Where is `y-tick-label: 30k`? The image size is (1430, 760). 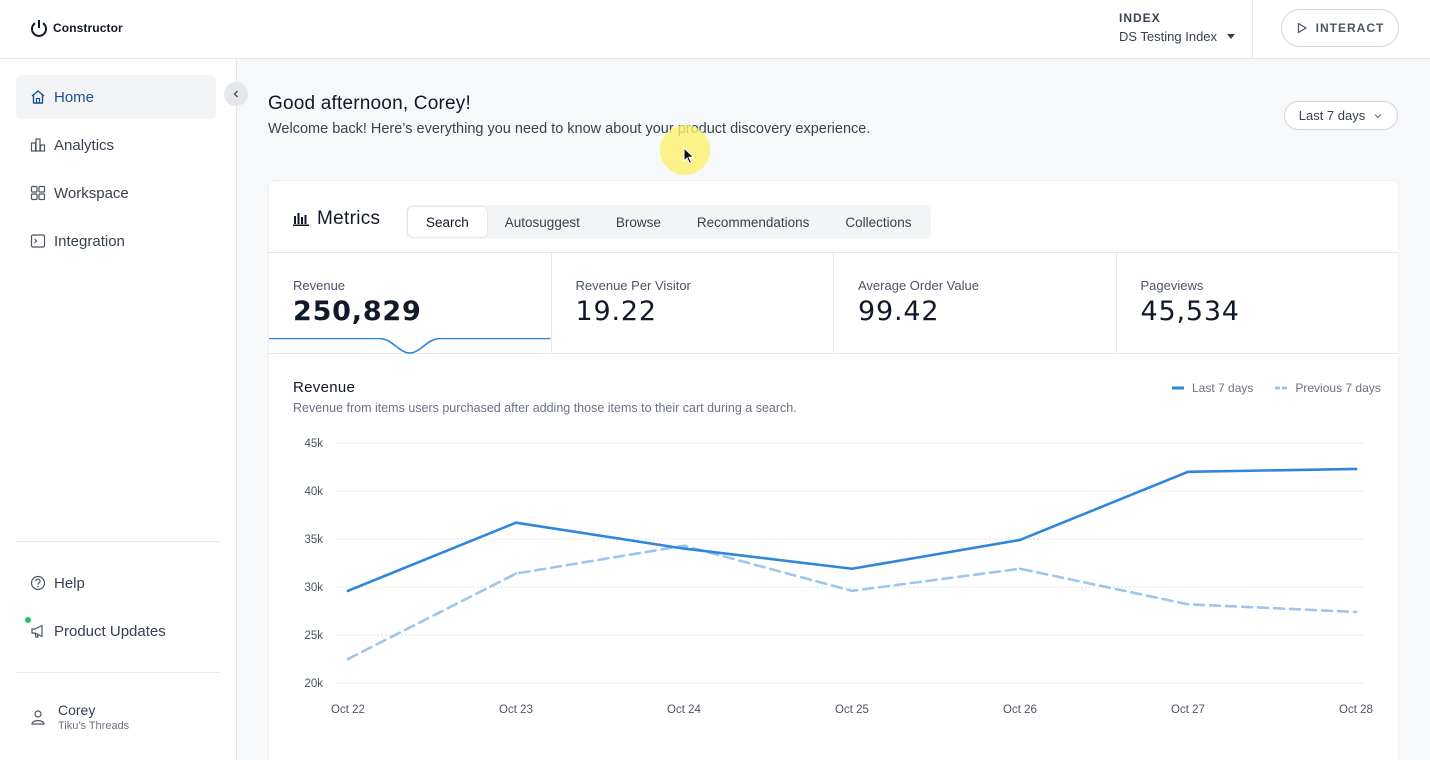 y-tick-label: 30k is located at coordinates (313, 588).